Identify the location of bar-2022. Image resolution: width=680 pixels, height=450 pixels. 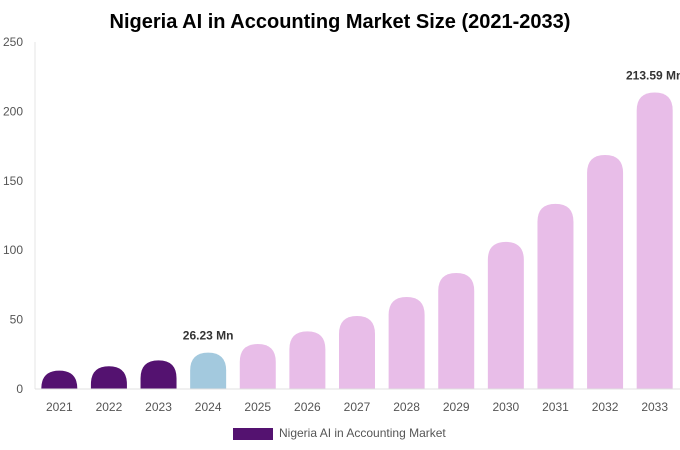
(108, 377).